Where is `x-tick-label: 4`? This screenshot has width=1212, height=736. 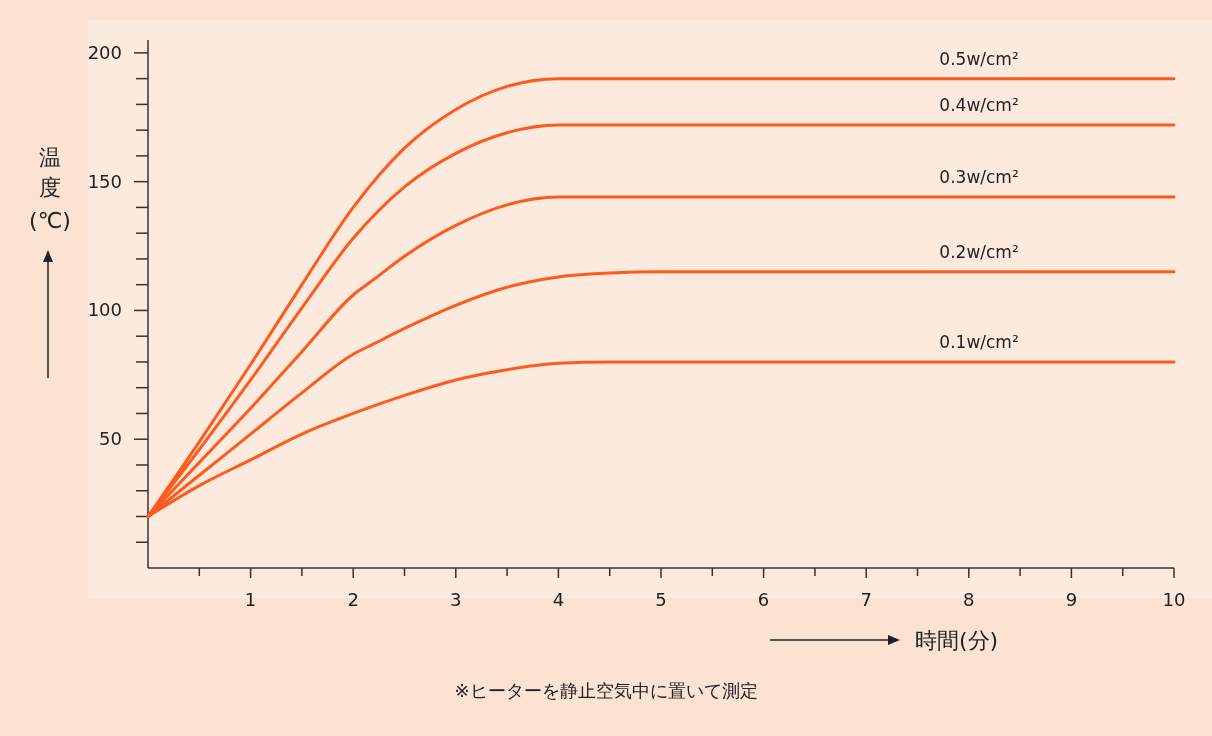
x-tick-label: 4 is located at coordinates (558, 599).